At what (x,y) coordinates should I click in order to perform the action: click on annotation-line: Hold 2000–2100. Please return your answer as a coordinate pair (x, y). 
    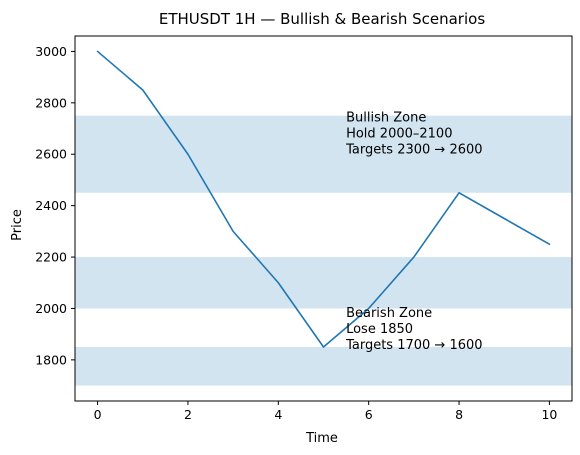
    Looking at the image, I should click on (399, 134).